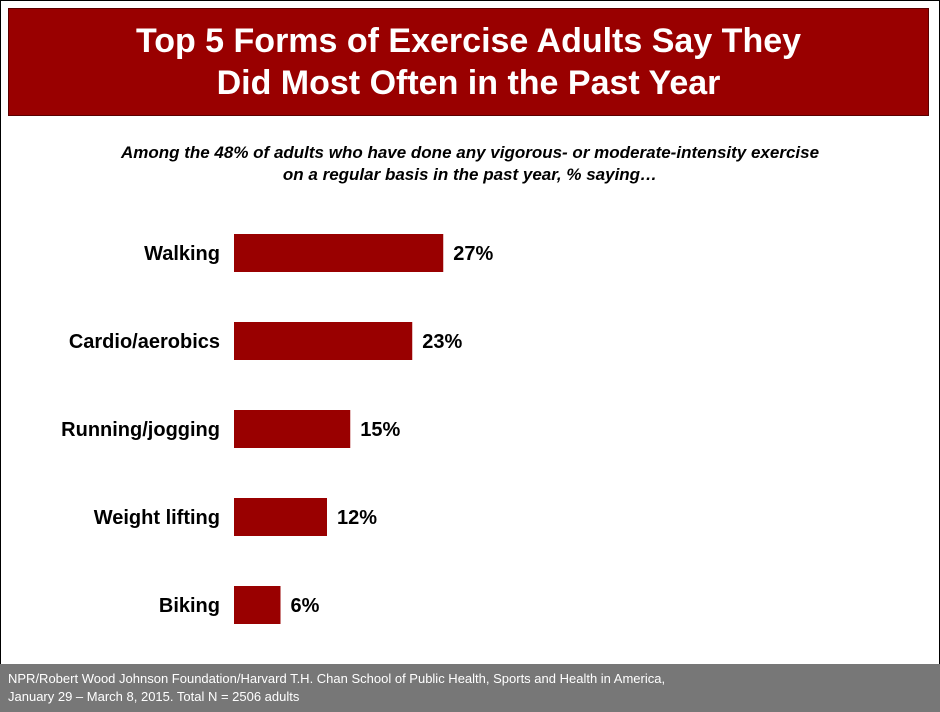 The width and height of the screenshot is (940, 712). What do you see at coordinates (140, 430) in the screenshot?
I see `category-label: Running/jogging` at bounding box center [140, 430].